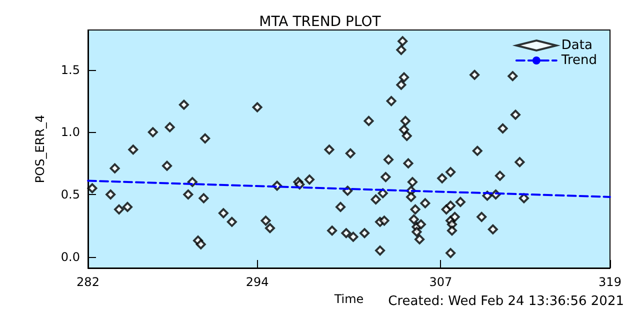  Describe the element at coordinates (70, 257) in the screenshot. I see `y-tick-label: 0.0` at that location.